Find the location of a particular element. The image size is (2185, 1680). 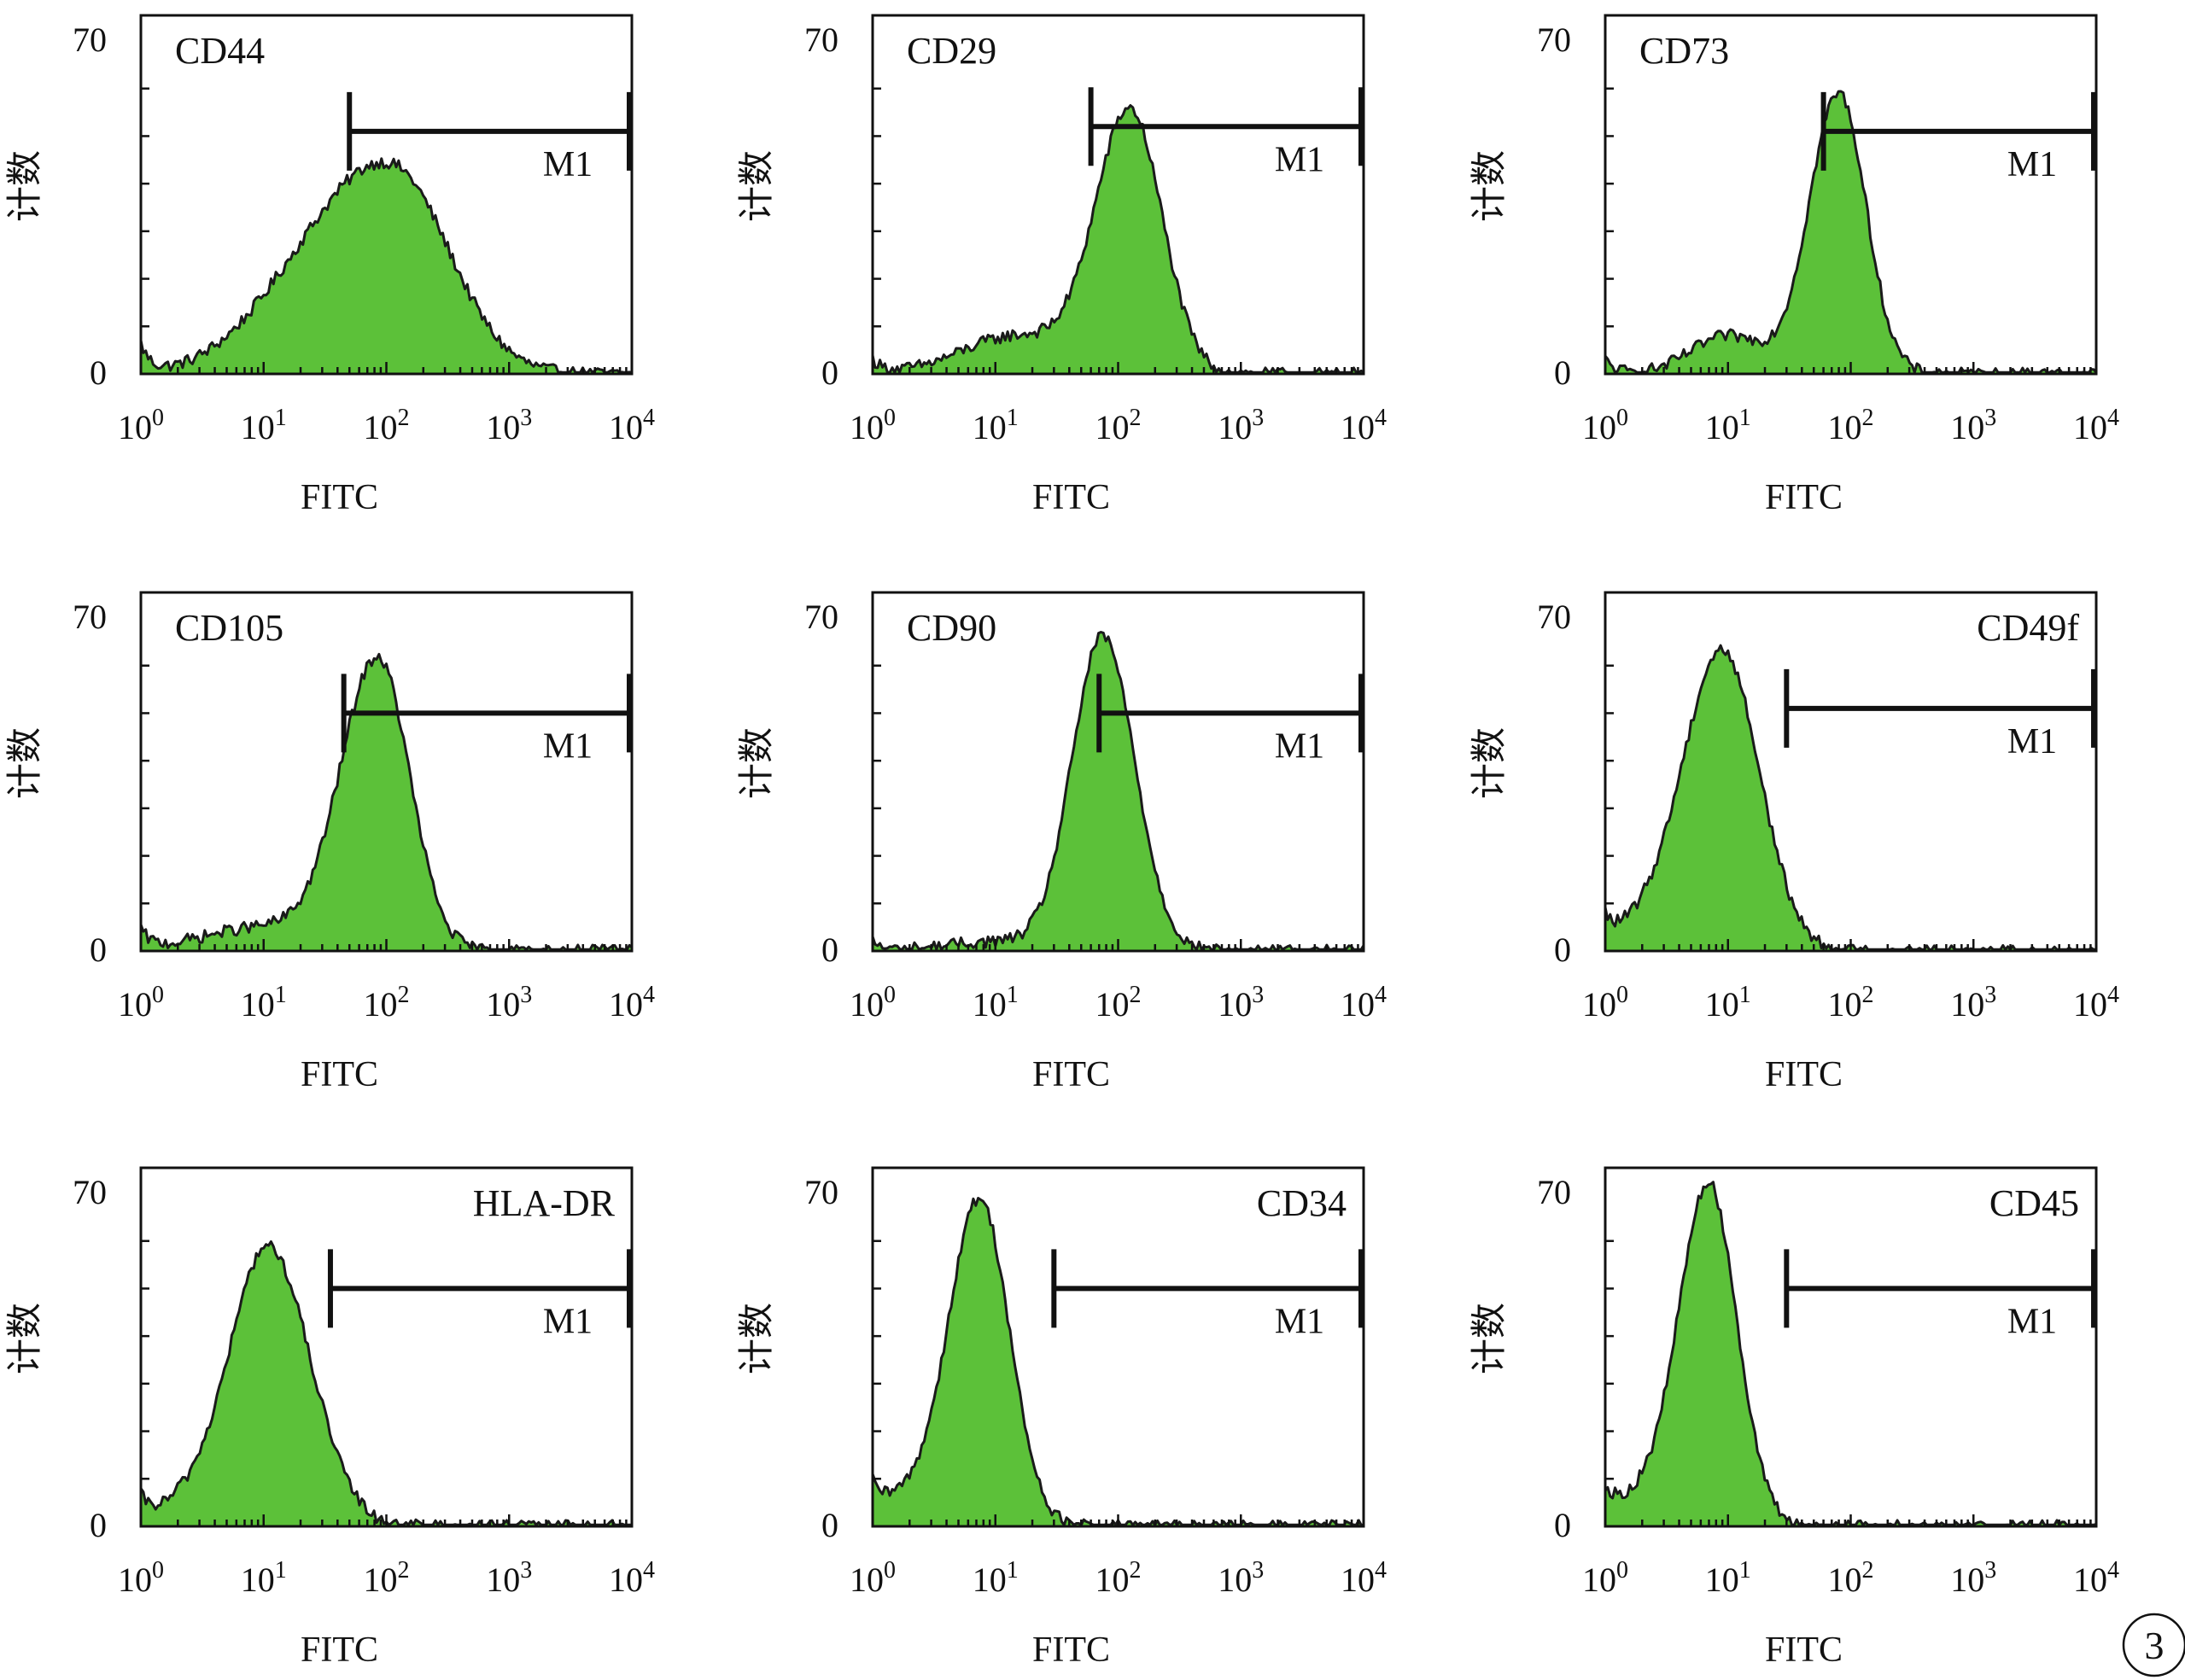

histogram-panel-cd44: 0 70 100 10¹ 10² 10³ 10⁴ FITC 计数 CD44 M1 is located at coordinates (331, 265).